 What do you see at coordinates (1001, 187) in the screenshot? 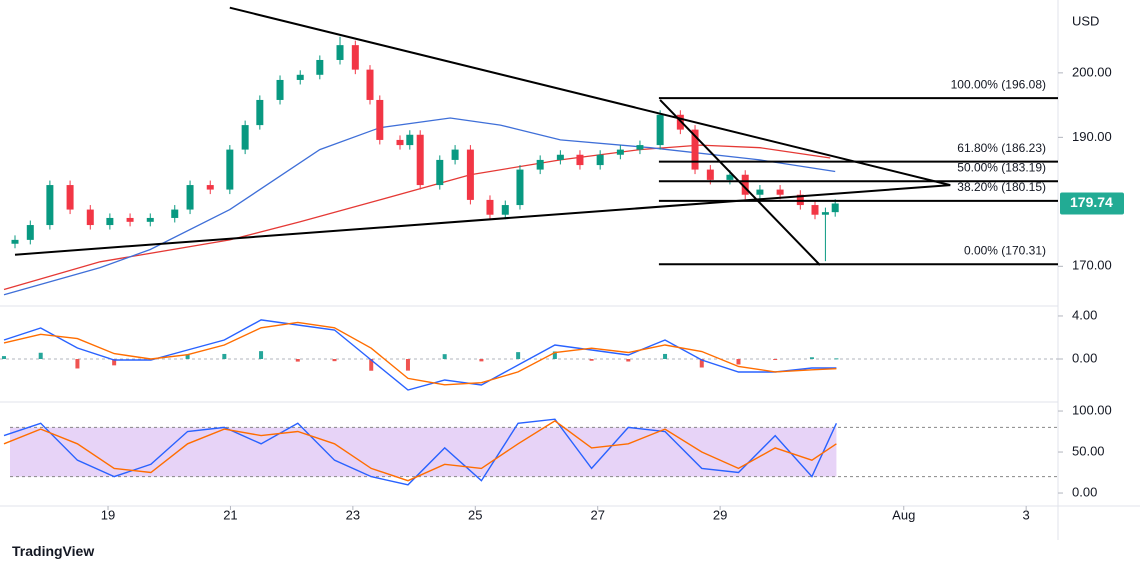
I see `fib-label: 38.20% (180.15)` at bounding box center [1001, 187].